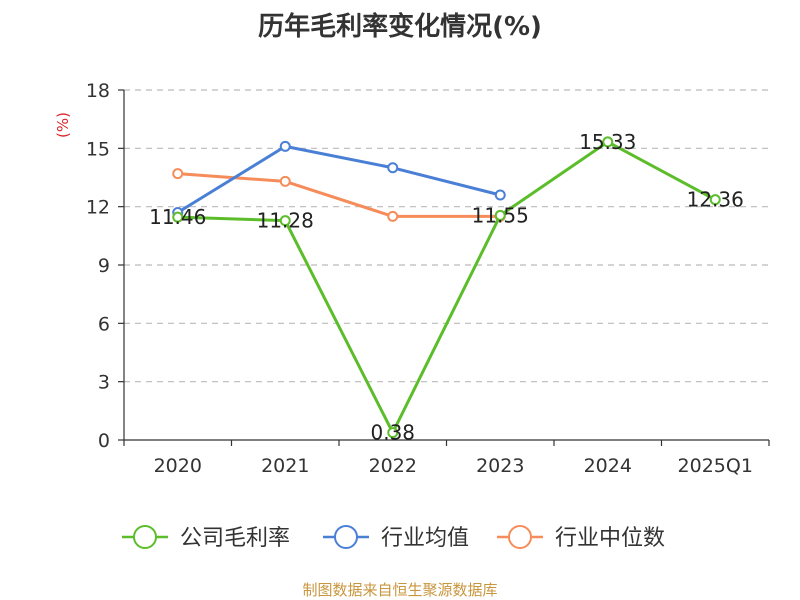  I want to click on x-tick-label: 2022, so click(393, 466).